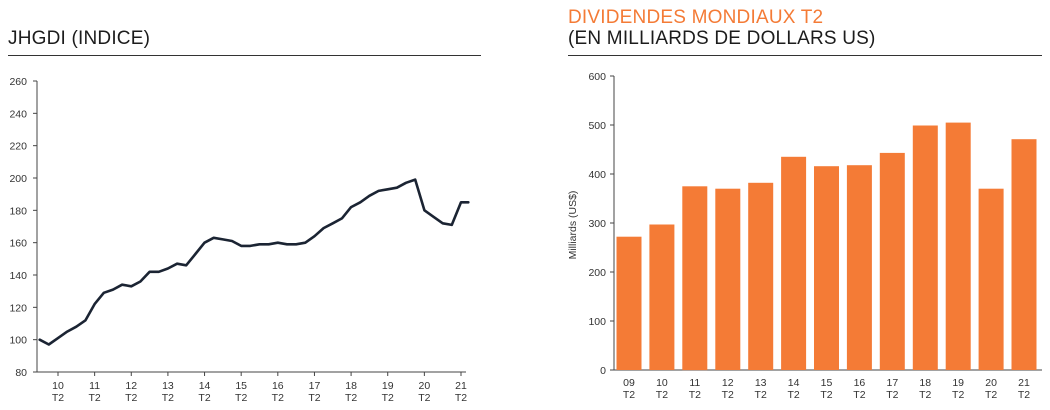 The height and width of the screenshot is (410, 1050). I want to click on right-x-tick-label-year: 10, so click(662, 383).